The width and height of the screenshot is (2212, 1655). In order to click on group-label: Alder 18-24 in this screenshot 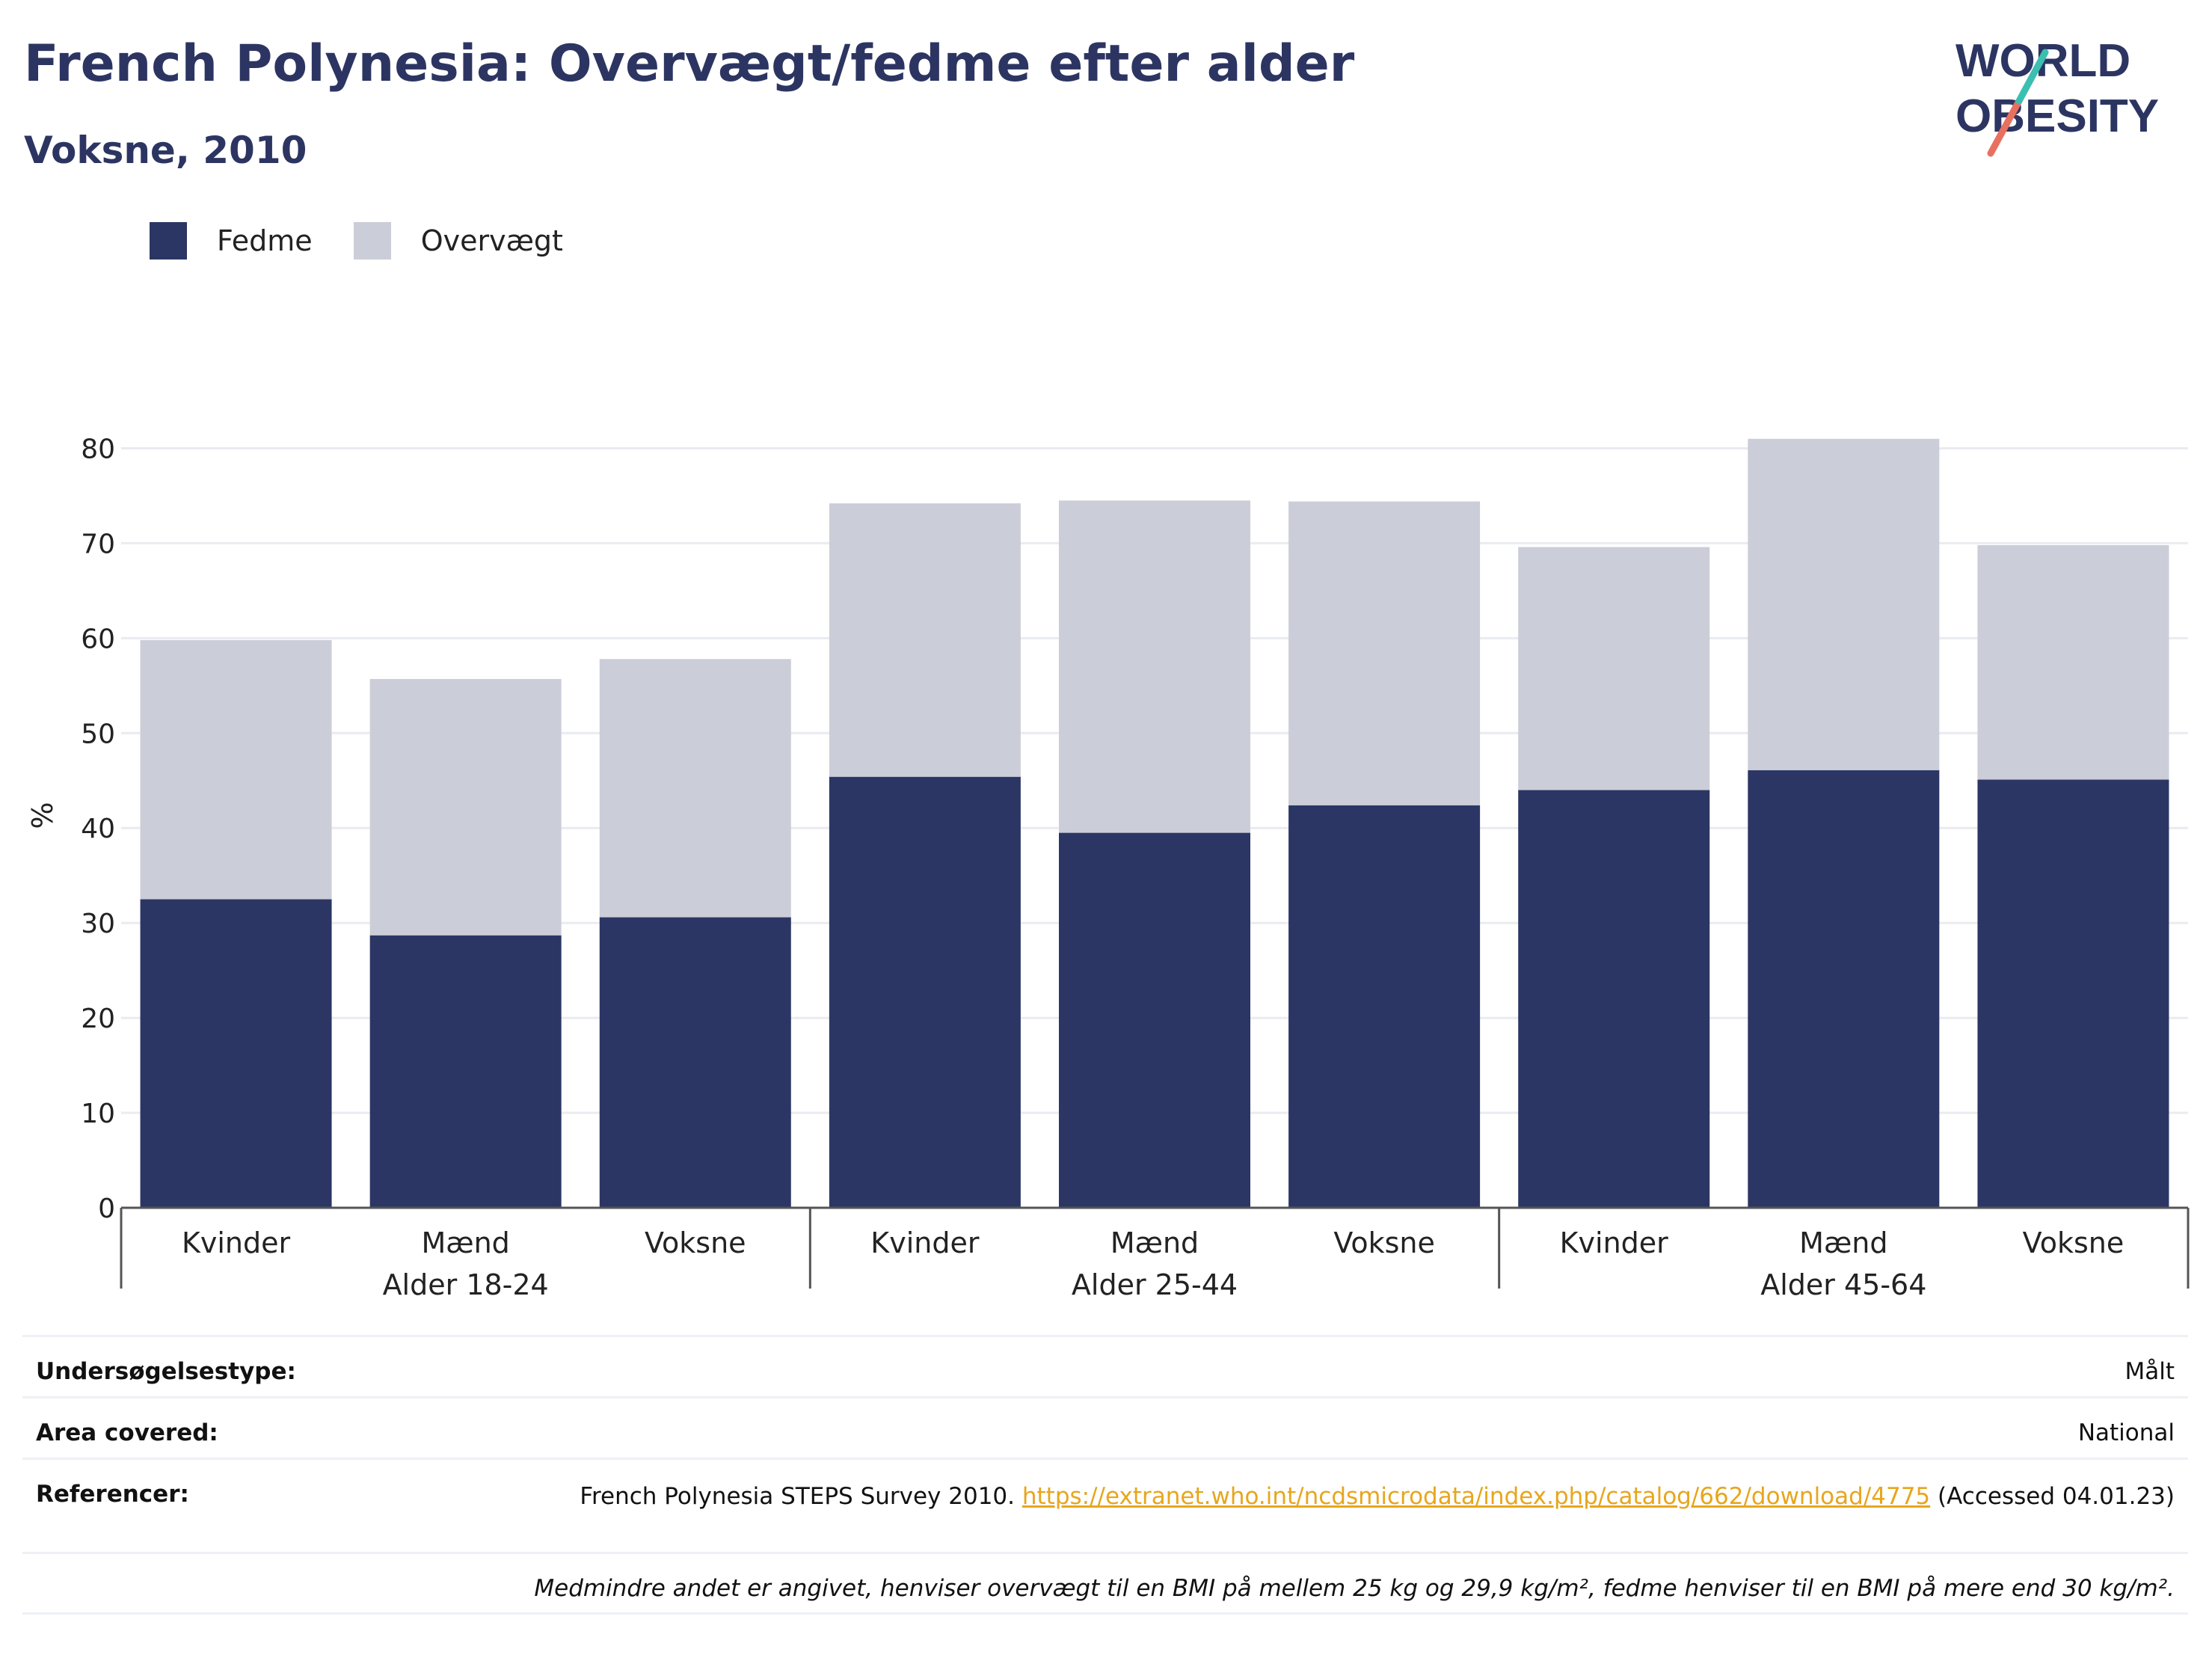, I will do `click(466, 1284)`.